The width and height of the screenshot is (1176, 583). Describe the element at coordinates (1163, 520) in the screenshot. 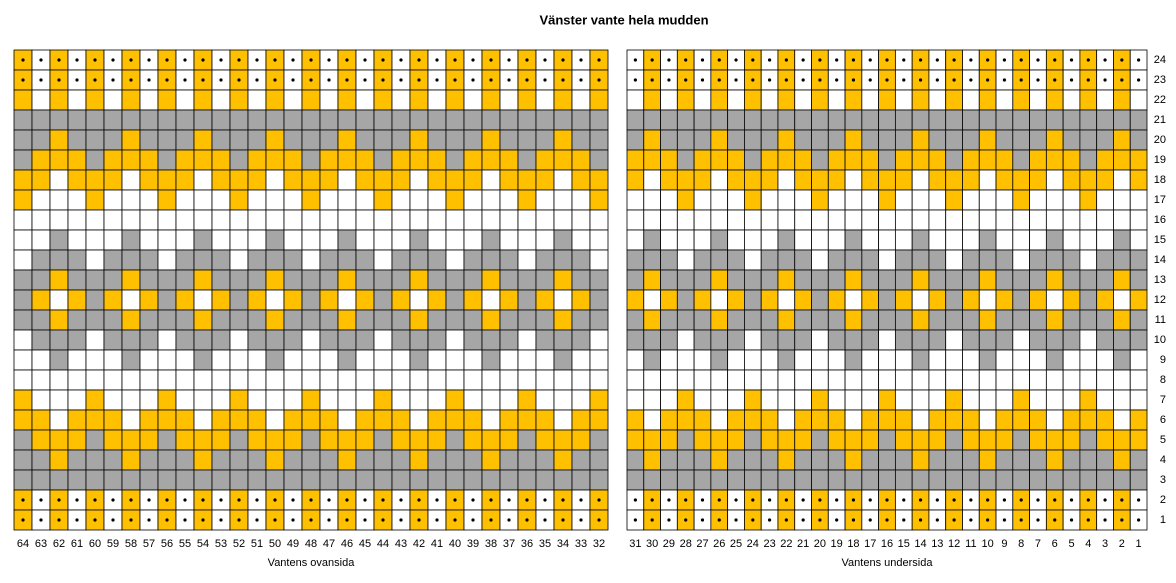

I see `row-number: 1` at that location.